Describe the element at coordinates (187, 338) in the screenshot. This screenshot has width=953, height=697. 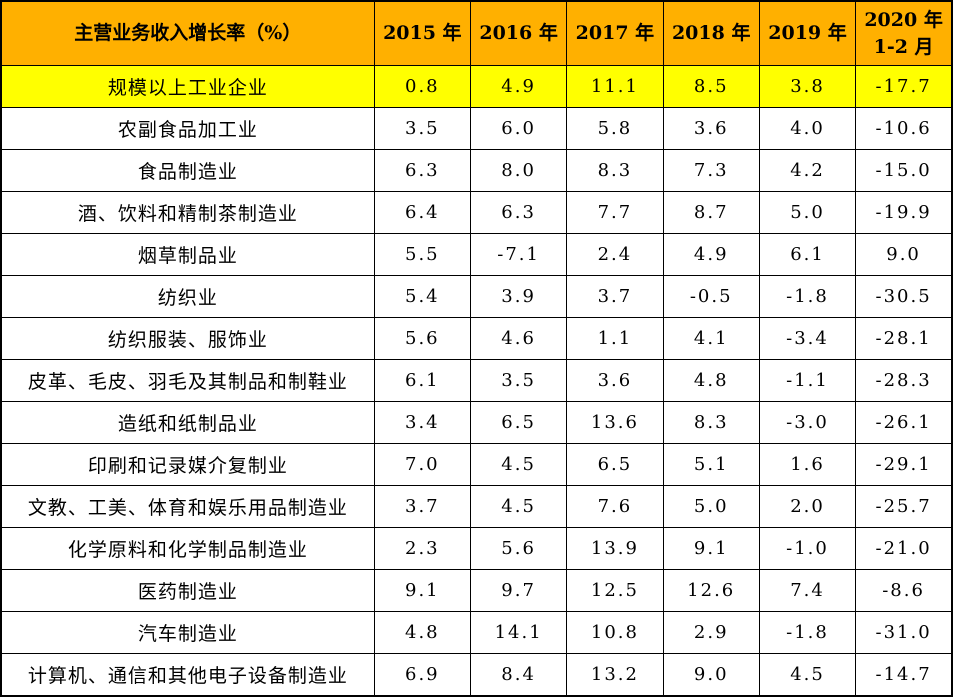
I see `row-label: 纺织服装、服饰业` at that location.